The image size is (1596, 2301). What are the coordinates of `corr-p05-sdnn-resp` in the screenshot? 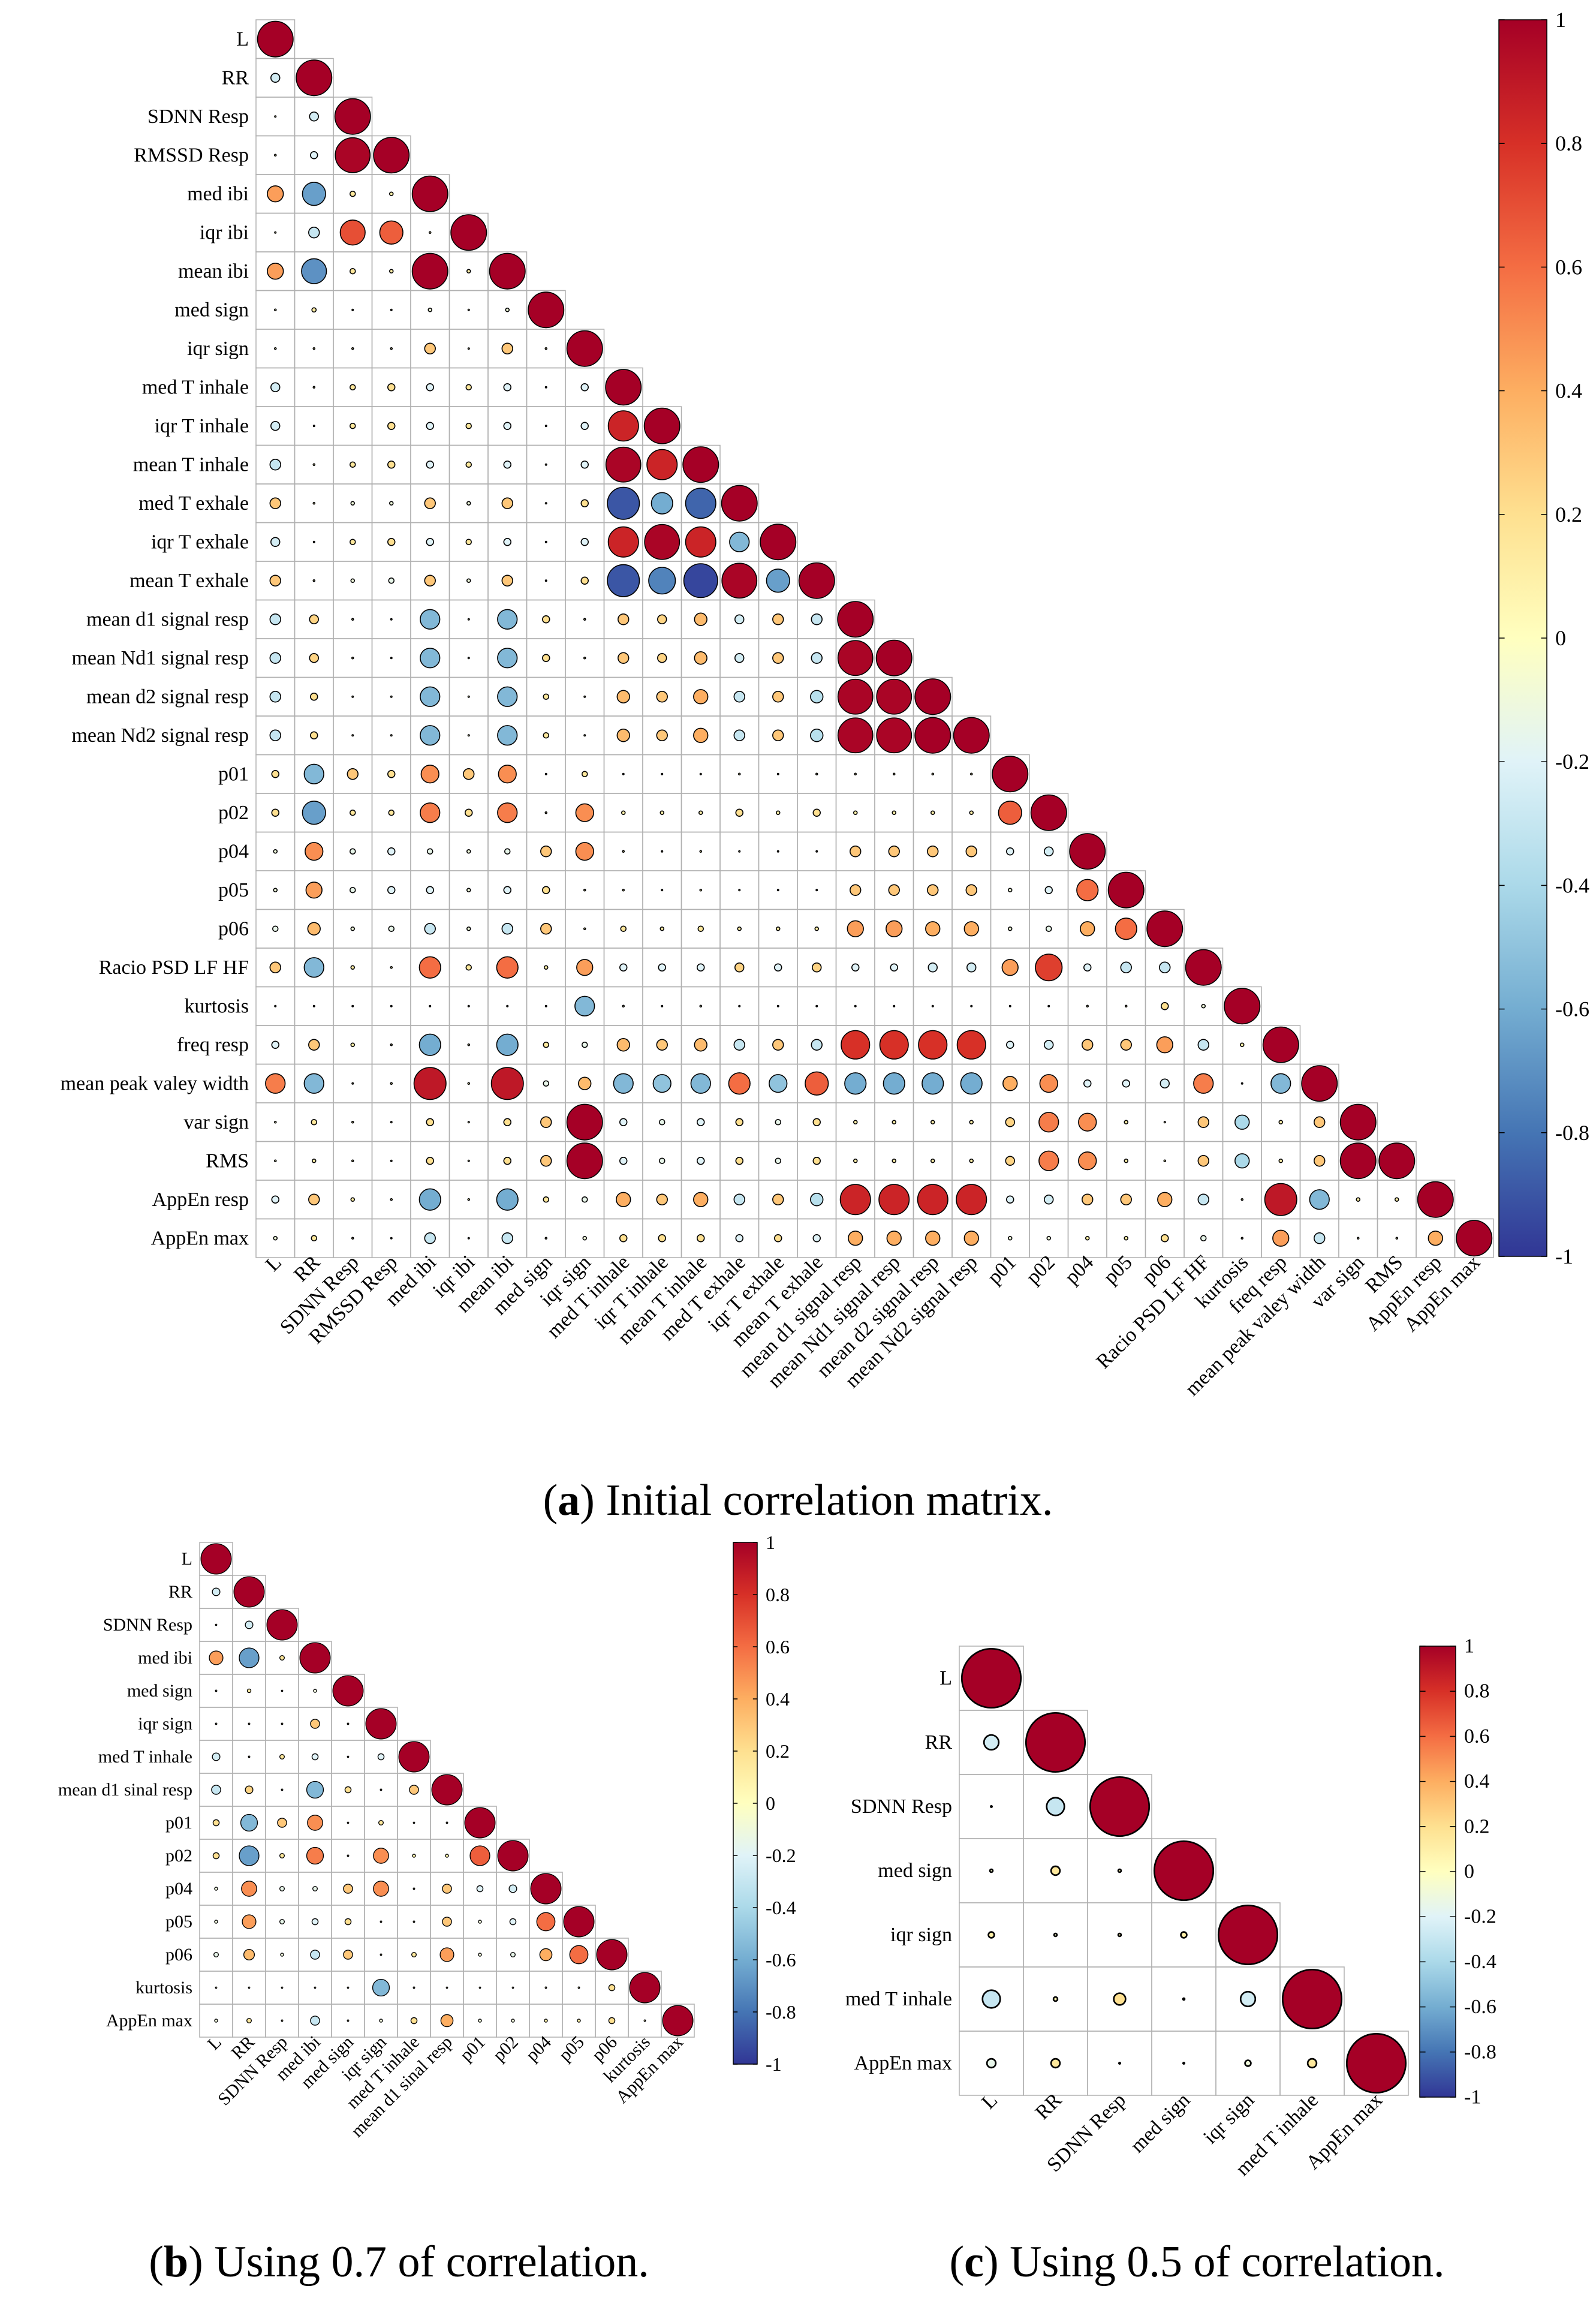 It's located at (352, 890).